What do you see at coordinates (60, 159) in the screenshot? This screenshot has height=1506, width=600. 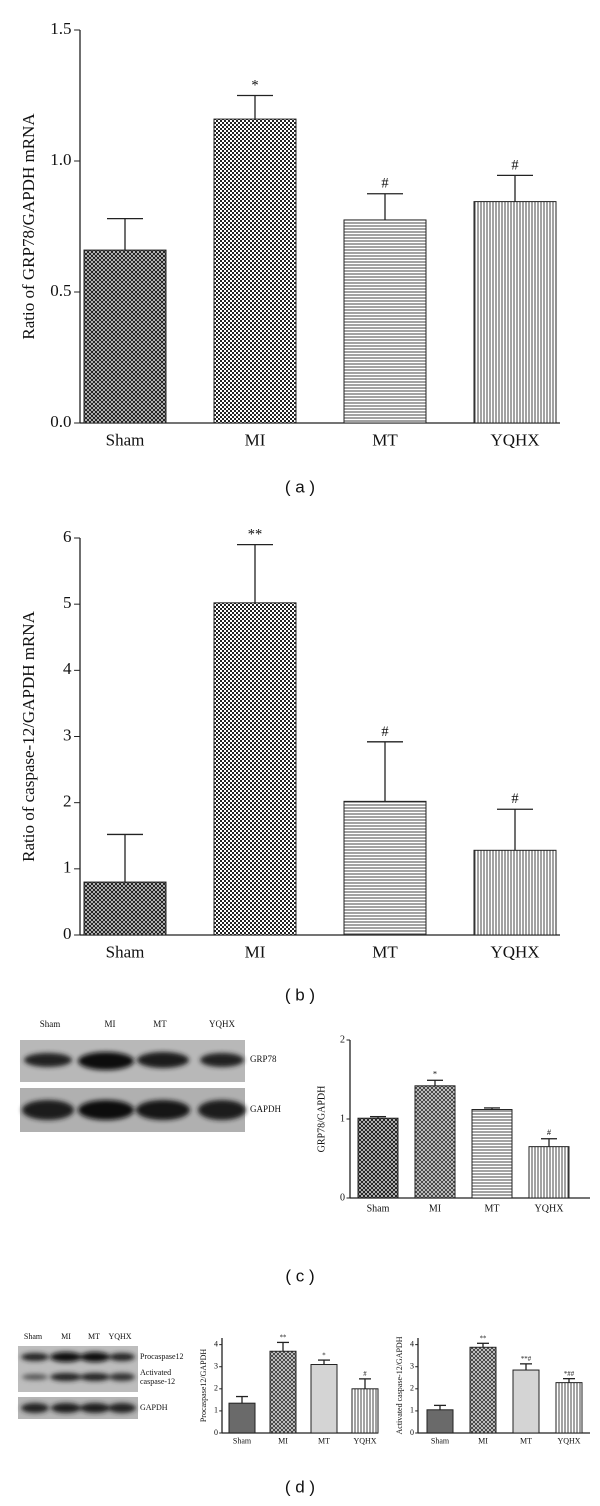 I see `y-tick-label: 1.0` at bounding box center [60, 159].